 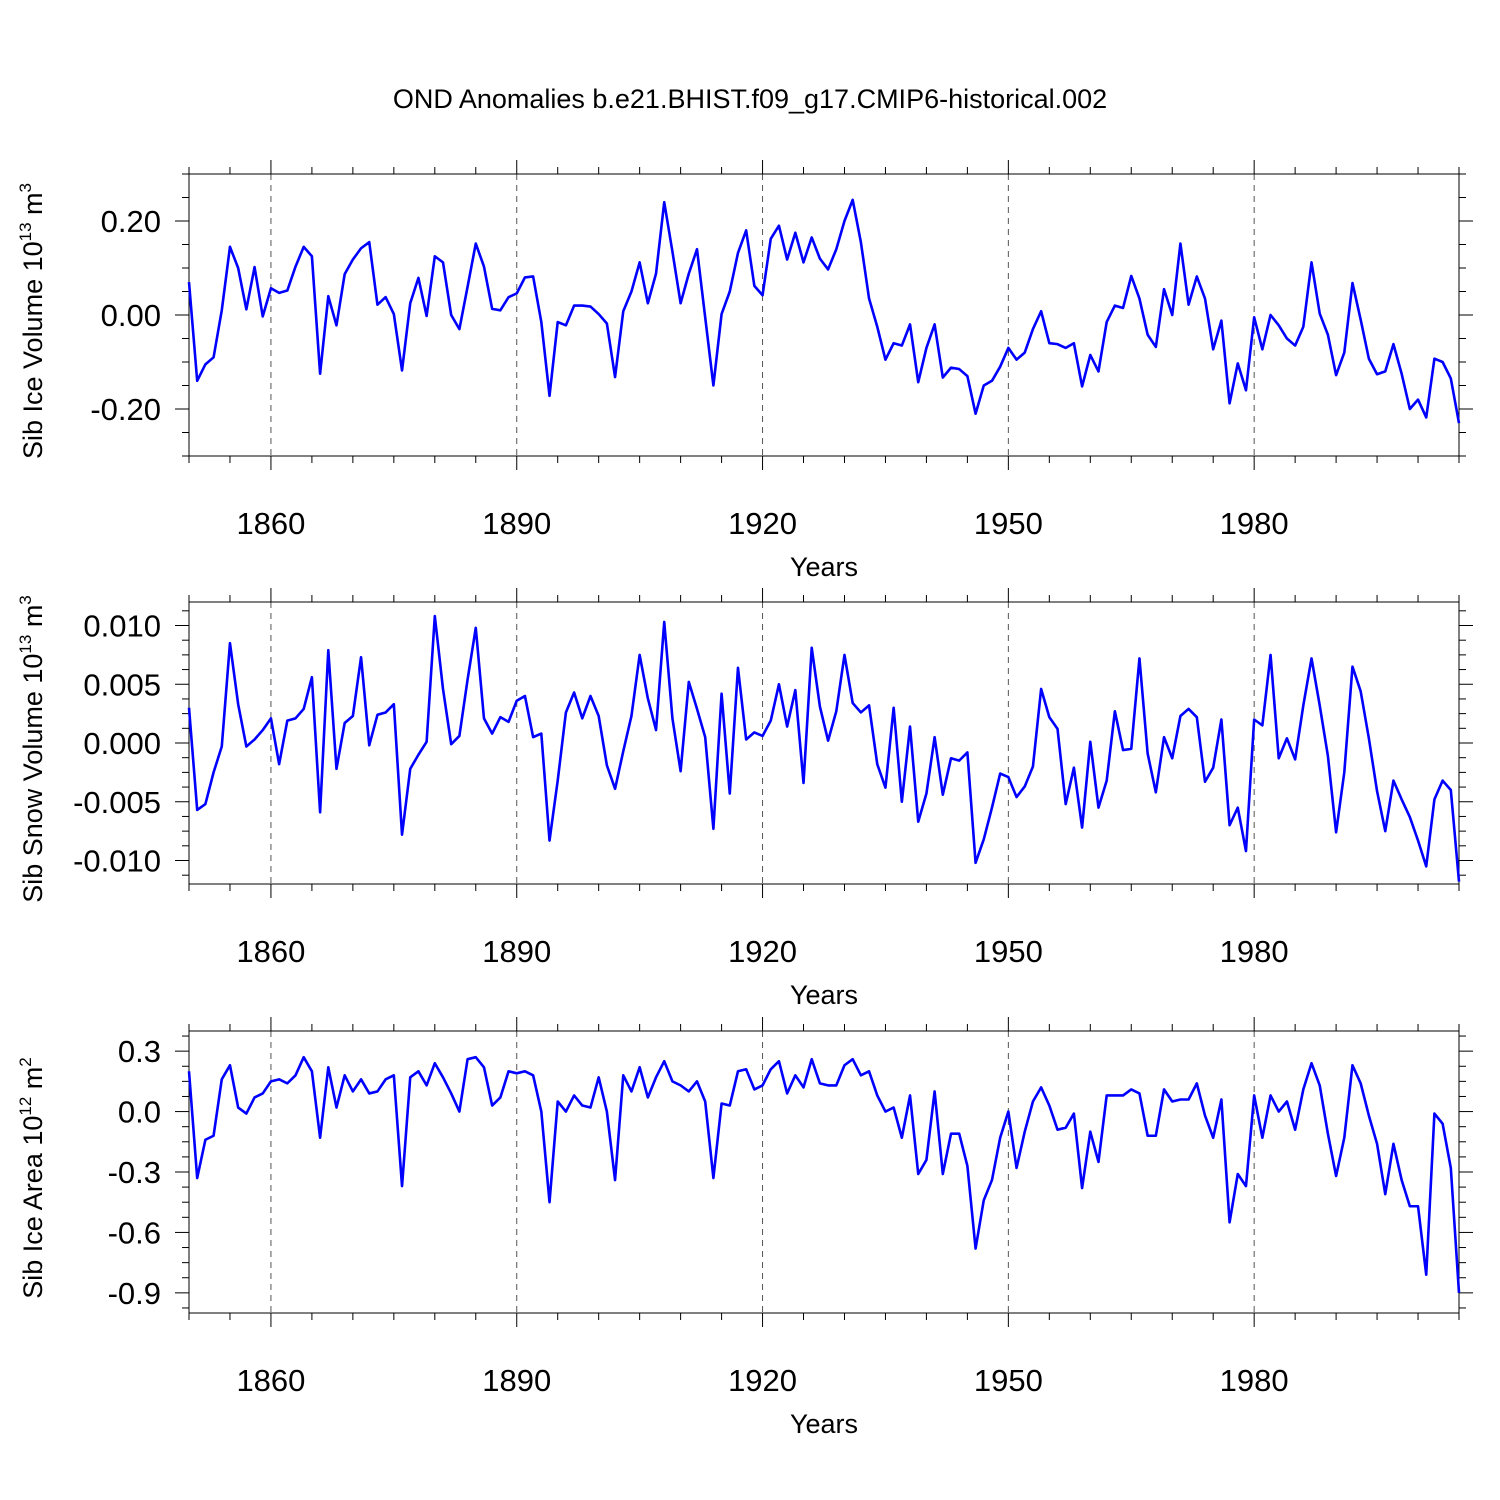 I want to click on y-tick-label: -0.3, so click(x=134, y=1172).